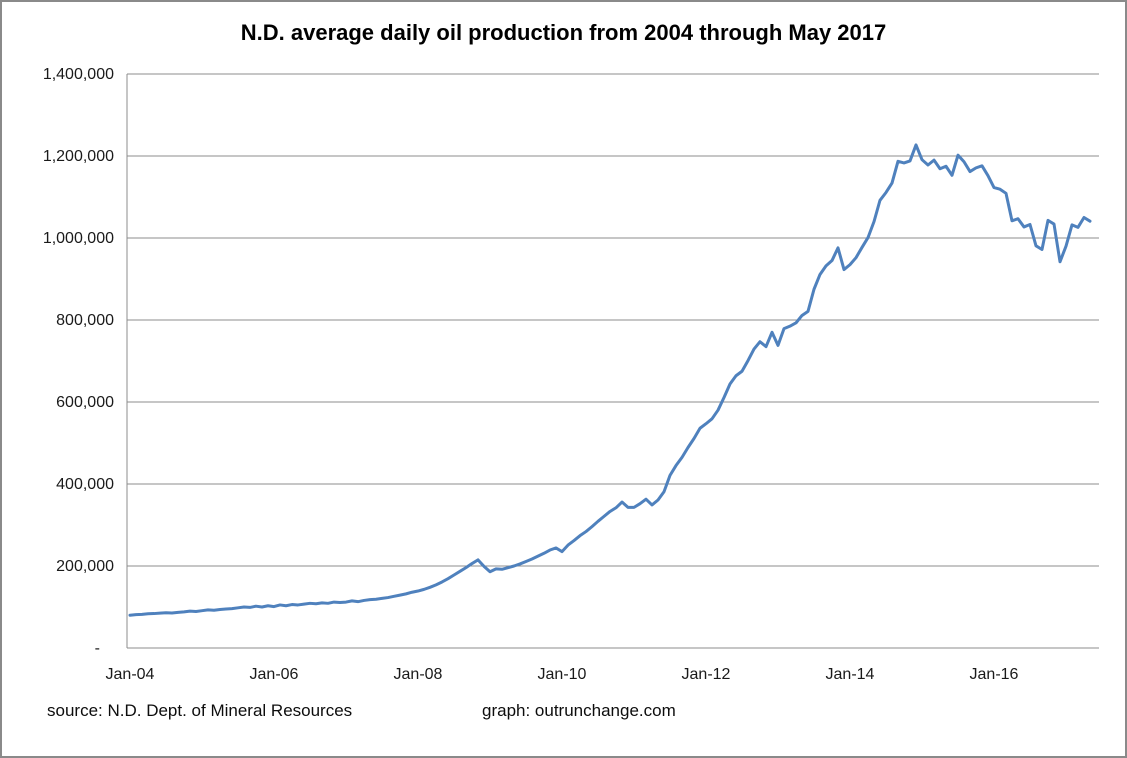  Describe the element at coordinates (85, 320) in the screenshot. I see `y-tick-label: 800,000` at that location.